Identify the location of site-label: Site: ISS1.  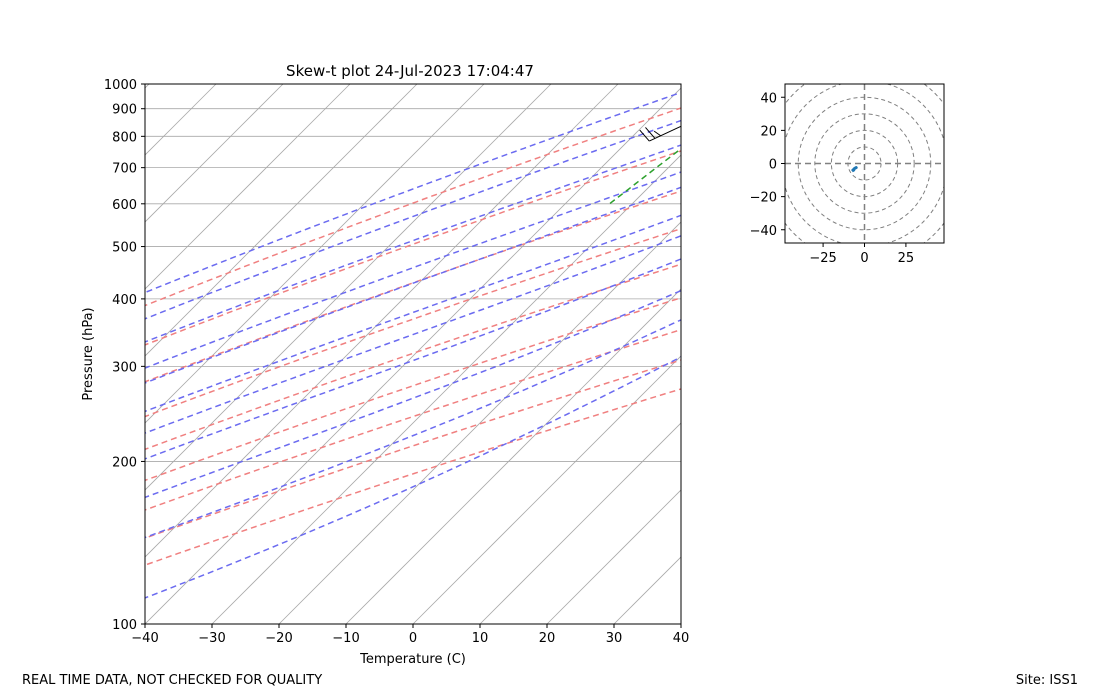
(1046, 680).